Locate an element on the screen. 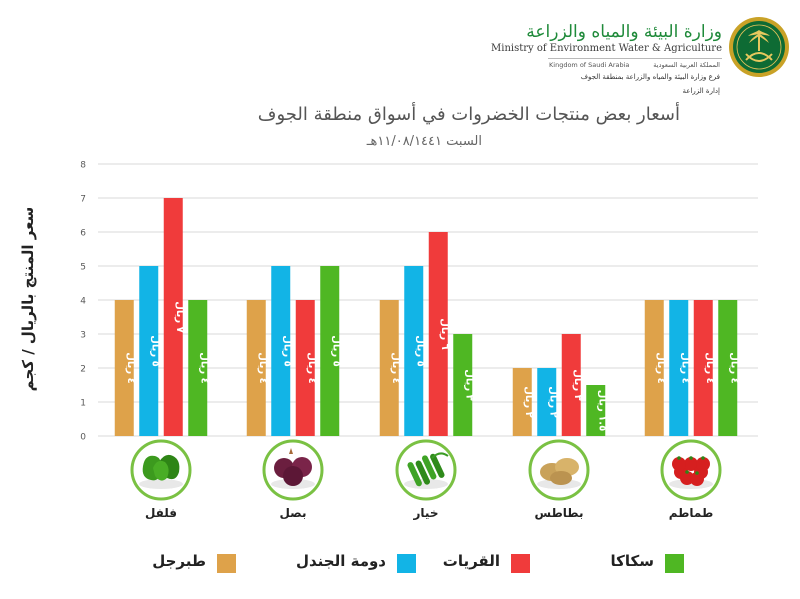 Image resolution: width=800 pixels, height=599 pixels. bar-data-label: ١.٥ ريال is located at coordinates (601, 410).